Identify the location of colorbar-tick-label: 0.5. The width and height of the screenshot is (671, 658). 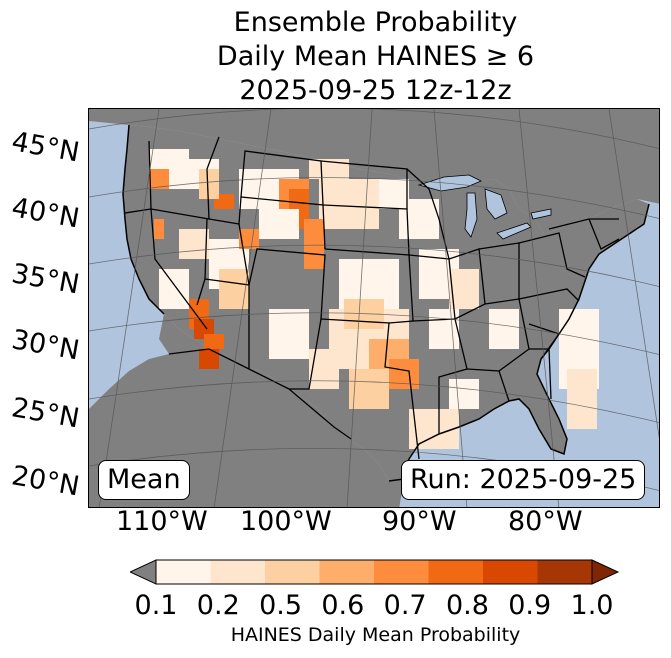
(281, 605).